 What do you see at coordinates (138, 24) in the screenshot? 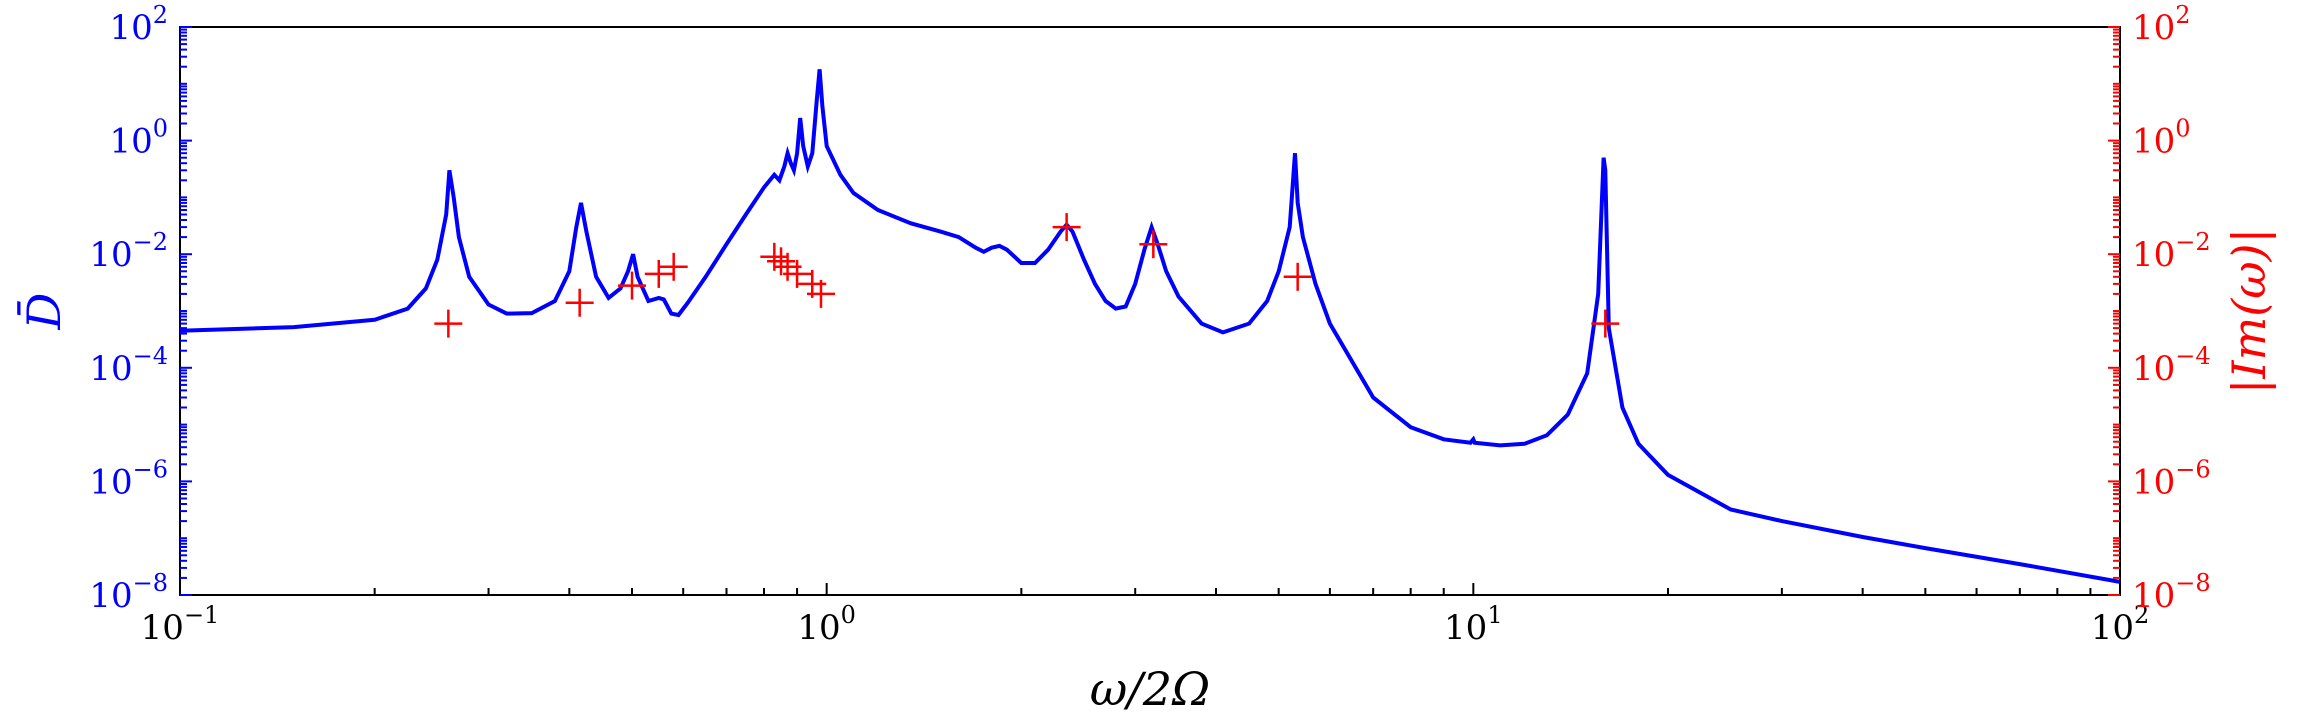
I see `left-tick-label: 10²` at bounding box center [138, 24].